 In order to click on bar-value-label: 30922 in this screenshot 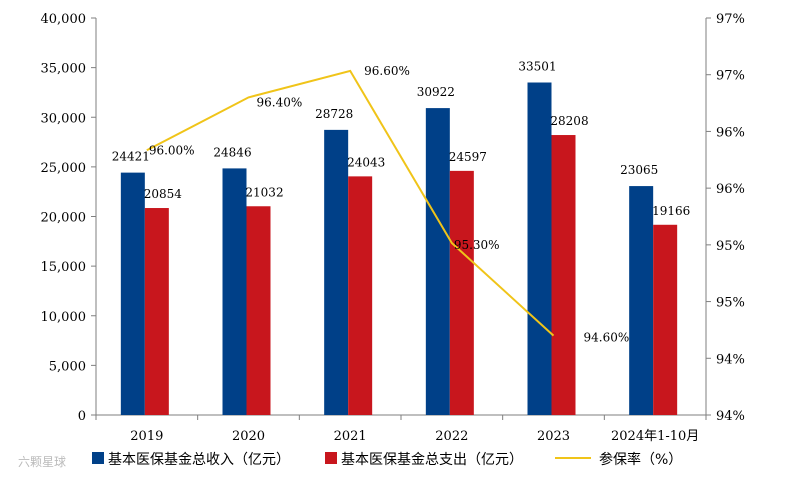, I will do `click(436, 92)`.